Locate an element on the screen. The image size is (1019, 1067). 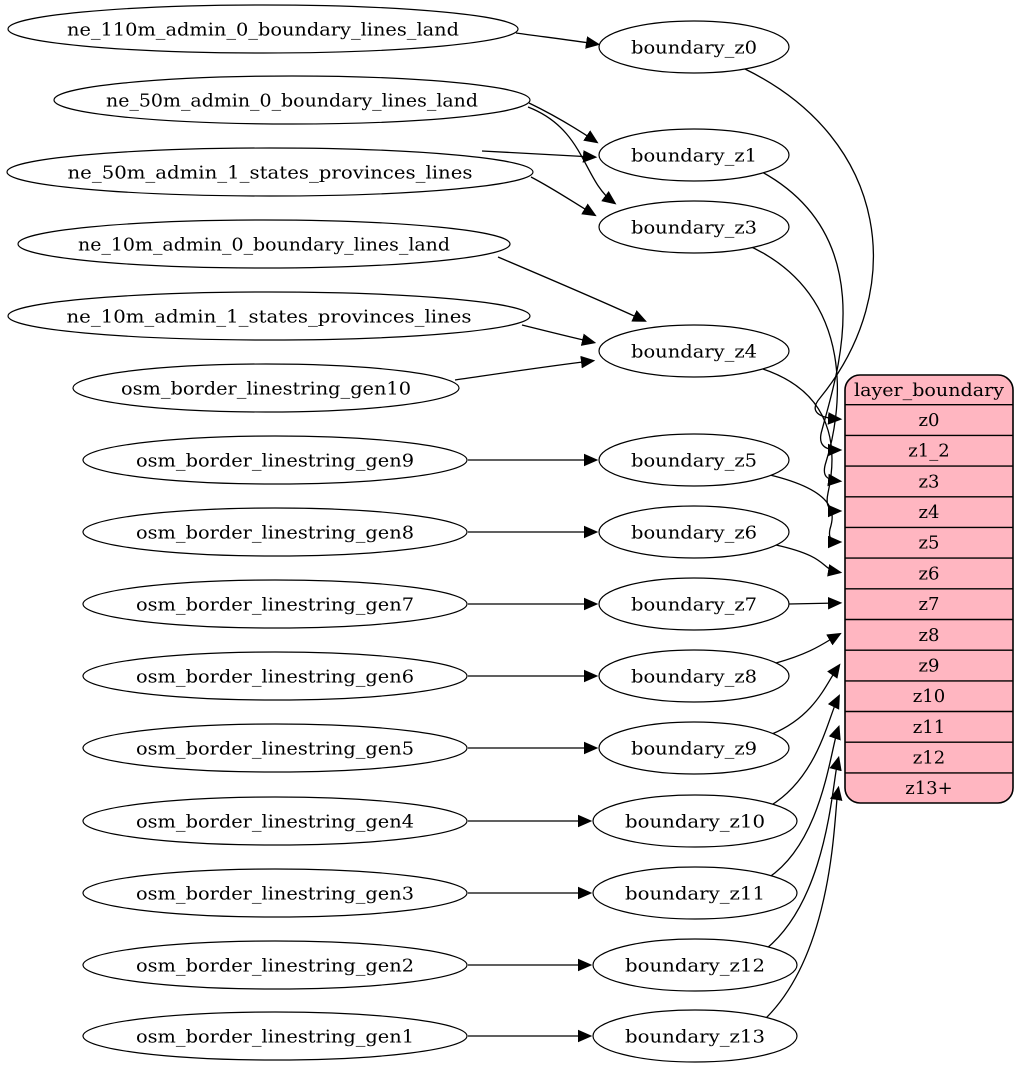
node-boundary-z6: boundary_z6 is located at coordinates (694, 532).